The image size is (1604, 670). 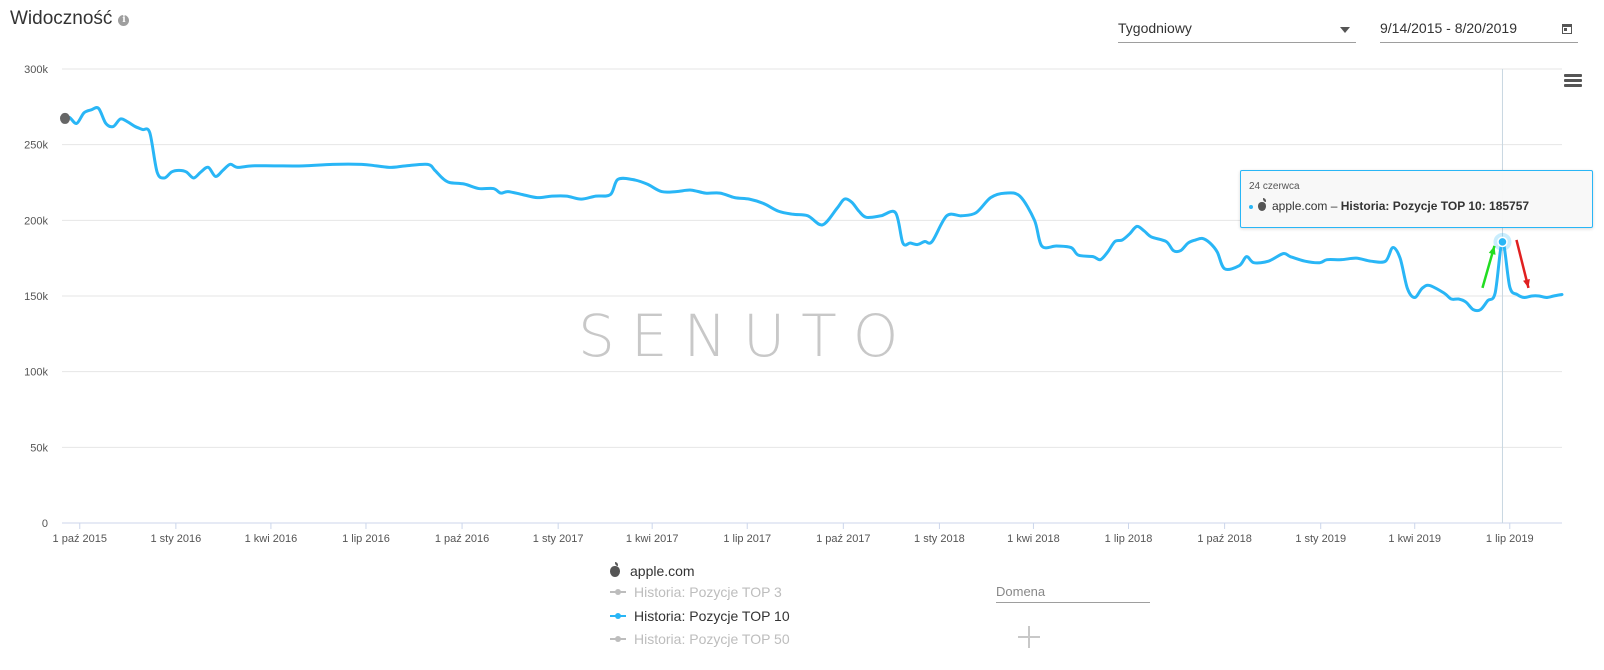 What do you see at coordinates (1029, 637) in the screenshot?
I see `add-domain-plus-icon` at bounding box center [1029, 637].